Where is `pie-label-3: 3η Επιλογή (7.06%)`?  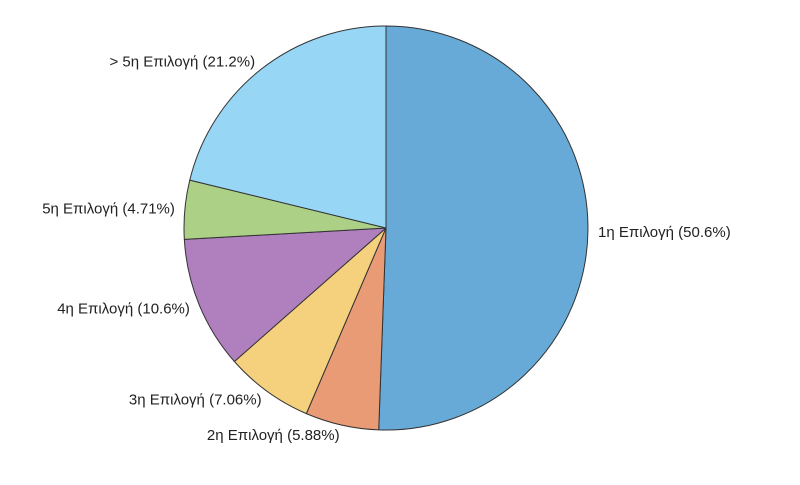
pie-label-3: 3η Επιλογή (7.06%) is located at coordinates (195, 400).